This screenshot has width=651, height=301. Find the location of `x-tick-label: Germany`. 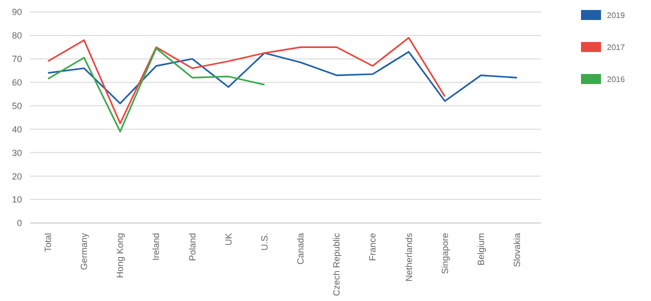

x-tick-label: Germany is located at coordinates (84, 251).